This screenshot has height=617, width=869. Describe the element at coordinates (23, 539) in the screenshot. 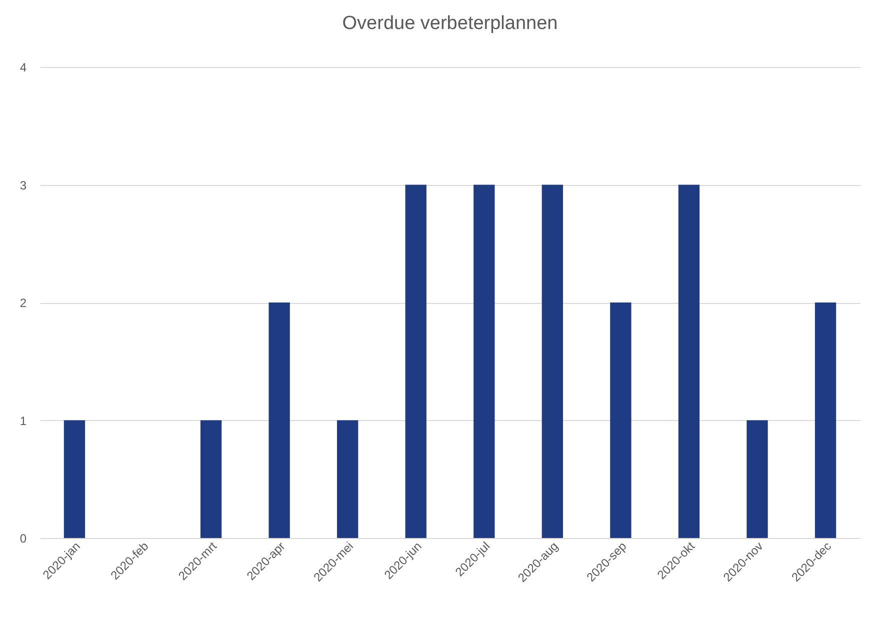

I see `y-tick-label: 0` at that location.